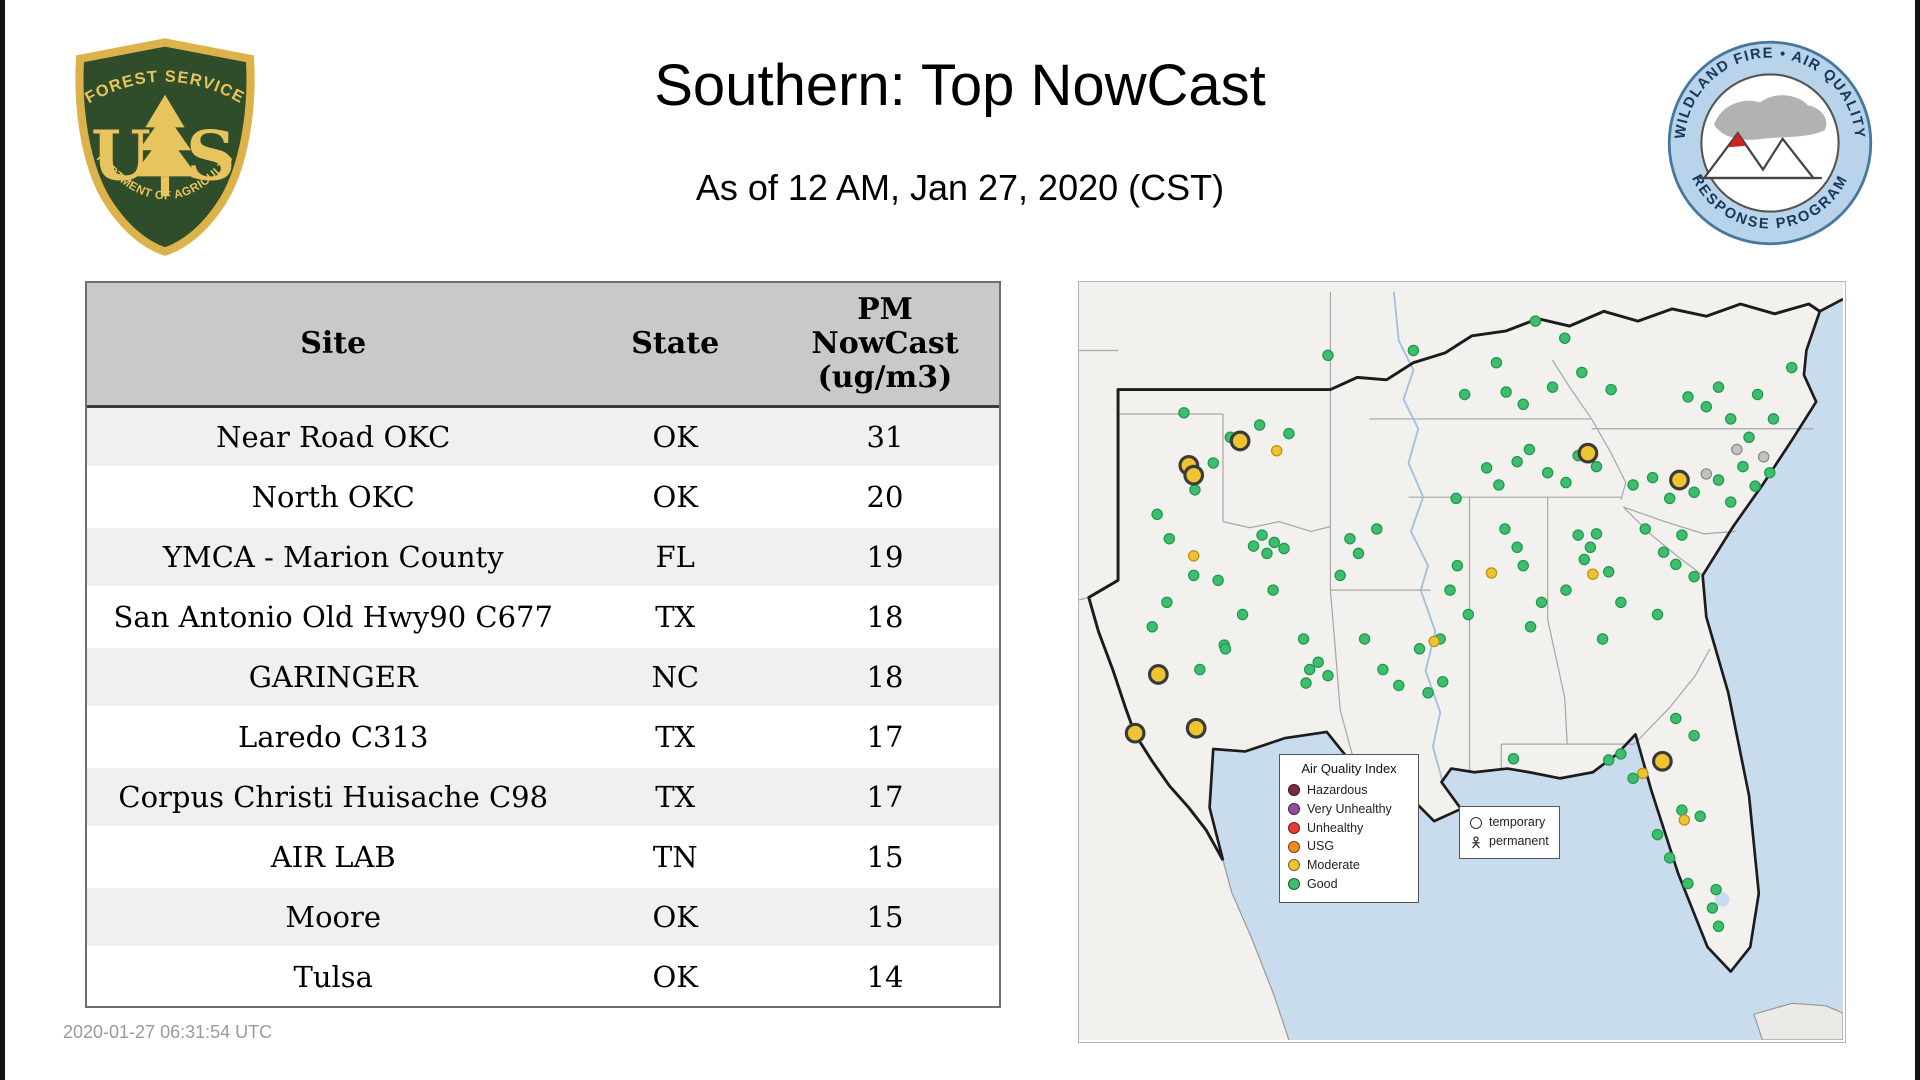  Describe the element at coordinates (675, 796) in the screenshot. I see `state-cell: TX` at that location.